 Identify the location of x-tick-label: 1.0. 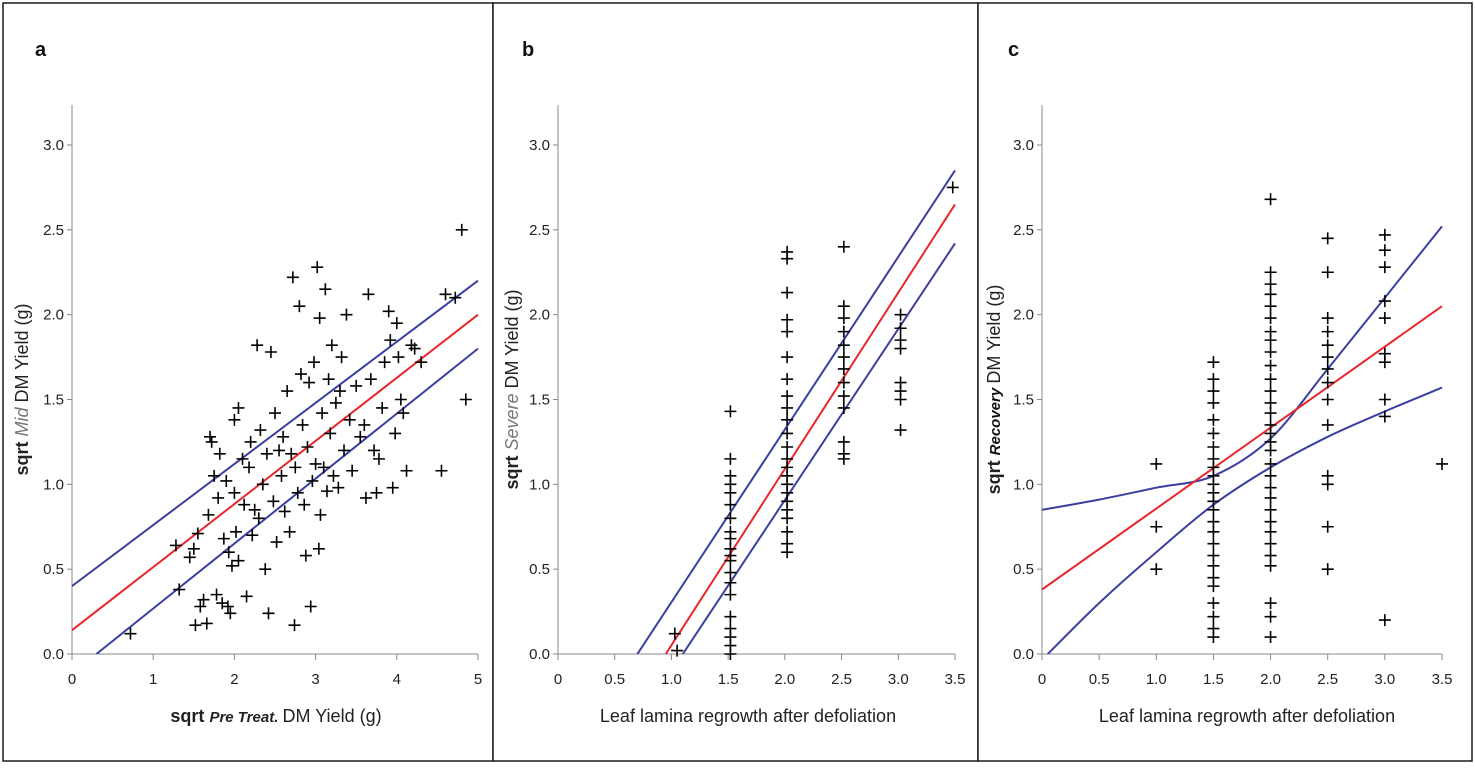
(671, 679).